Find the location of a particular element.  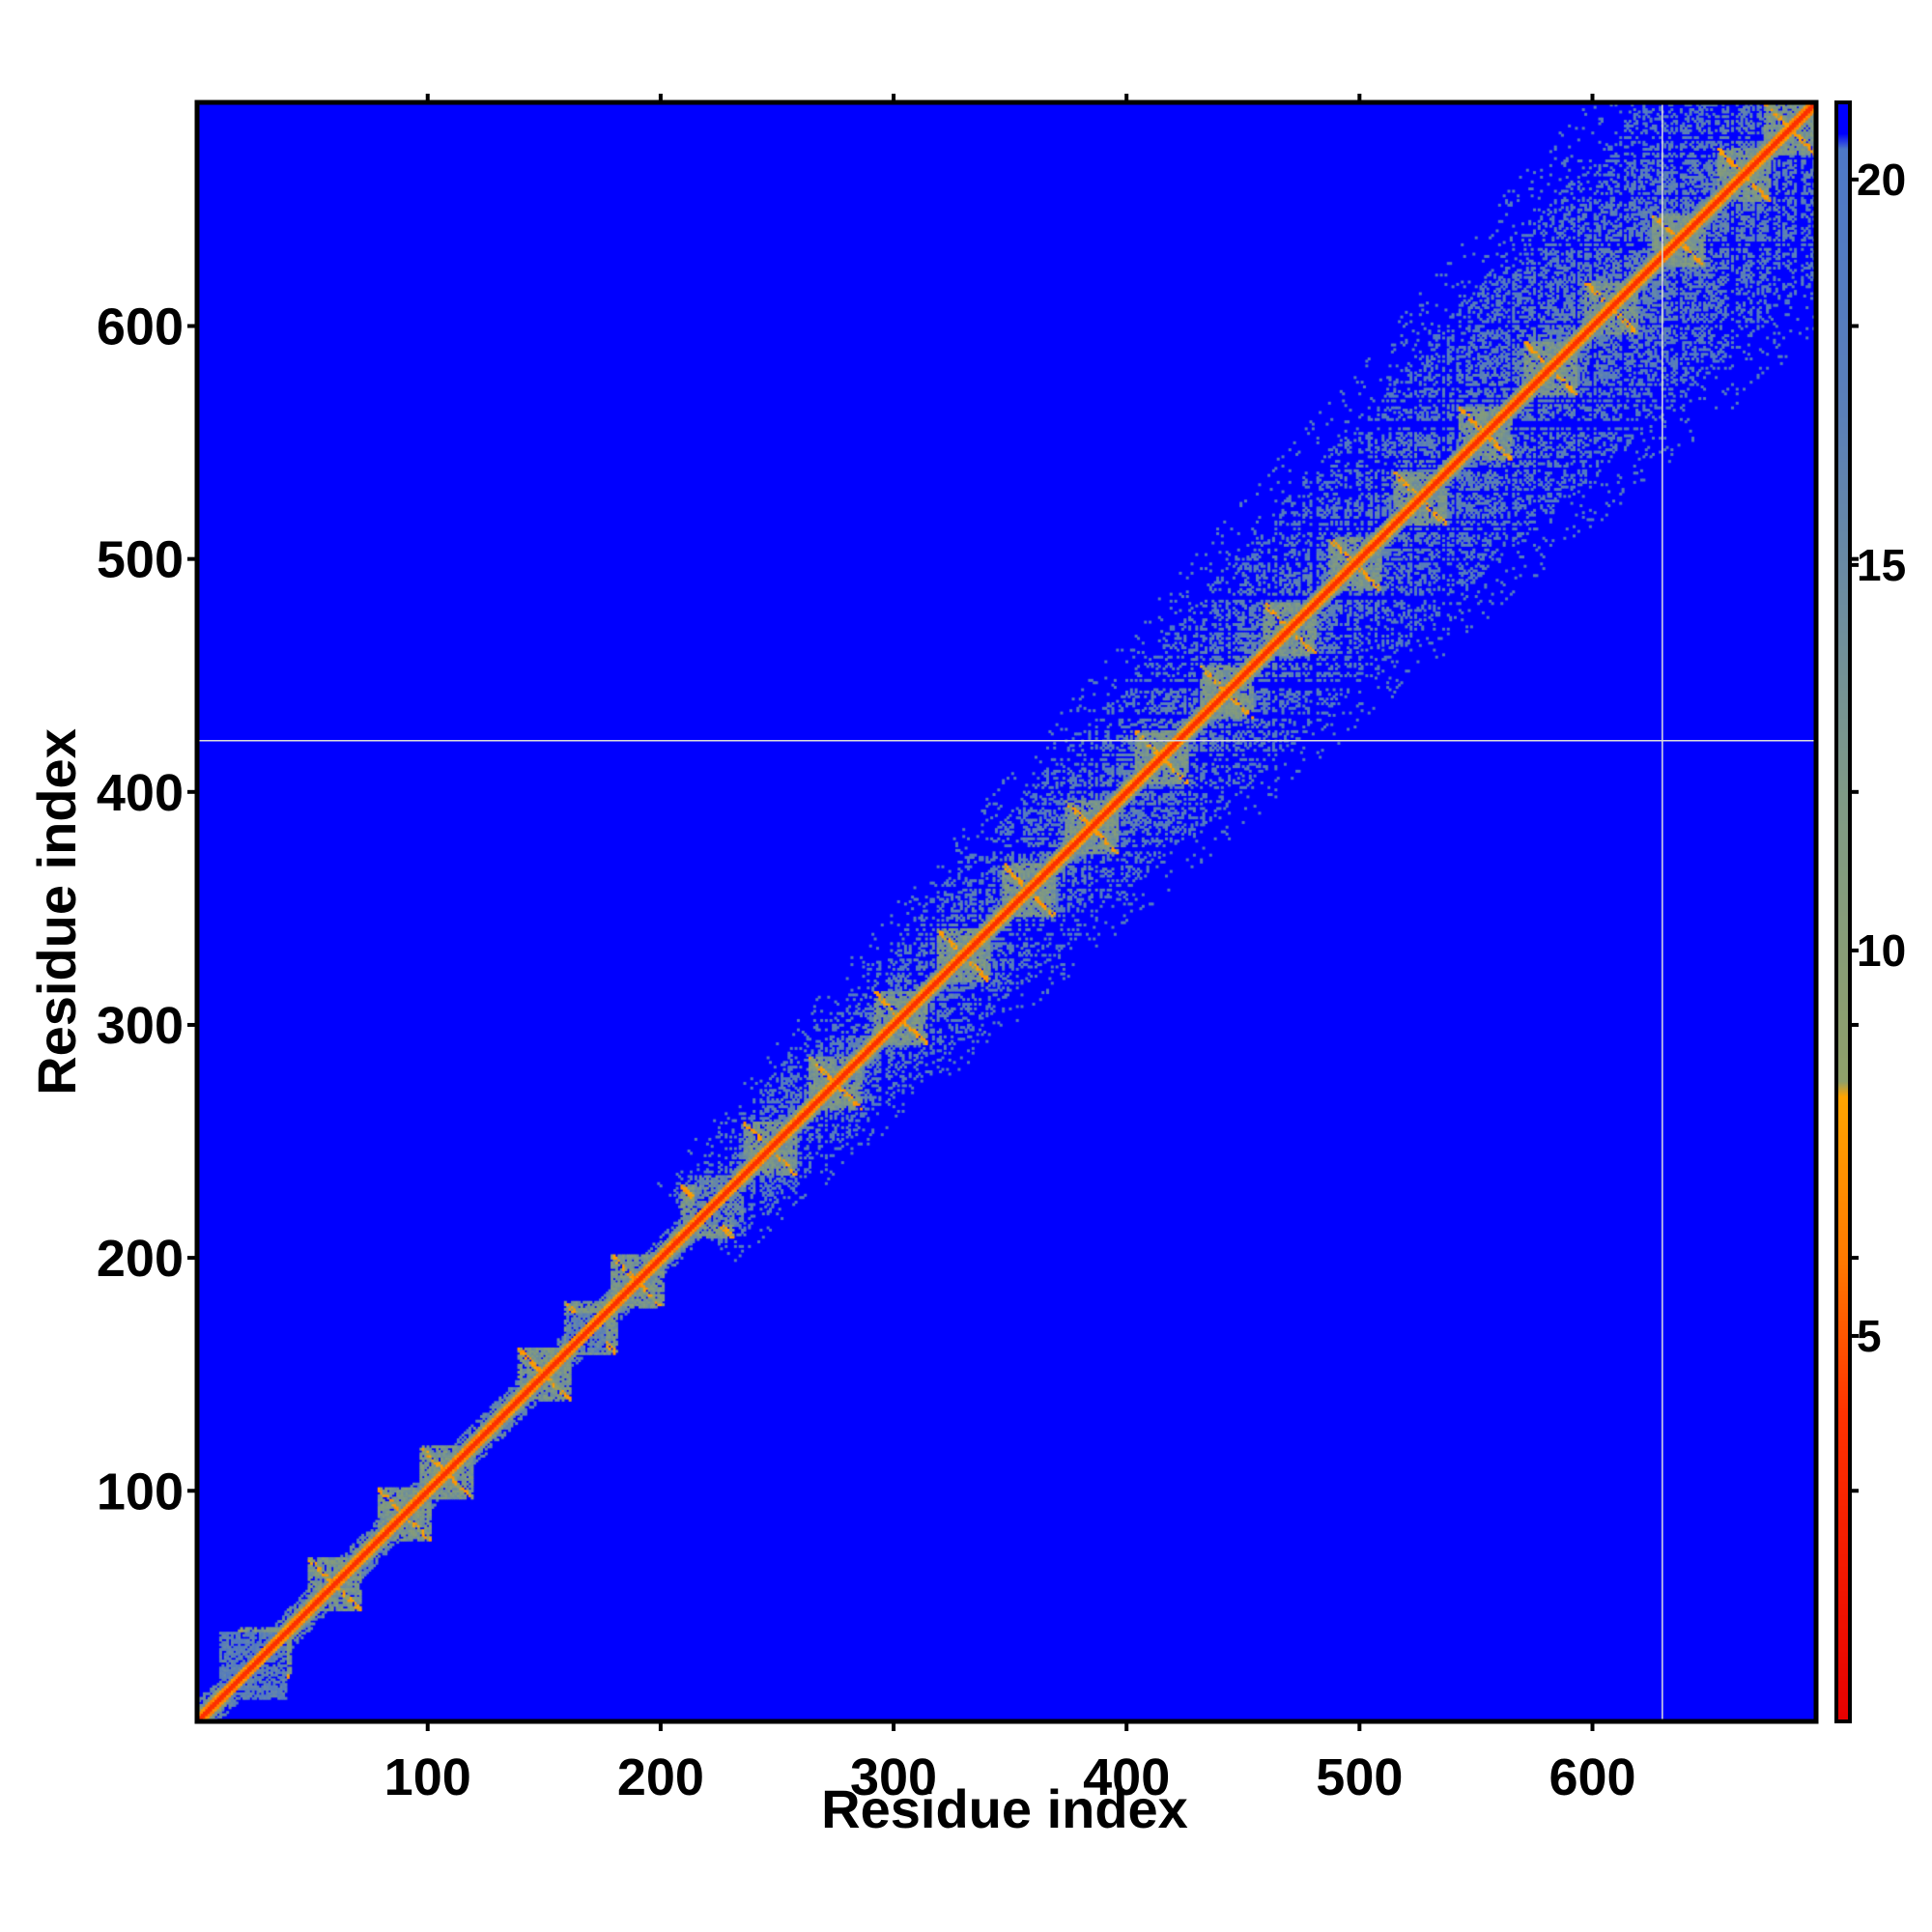

x-tick-label: 600 is located at coordinates (1591, 1777).